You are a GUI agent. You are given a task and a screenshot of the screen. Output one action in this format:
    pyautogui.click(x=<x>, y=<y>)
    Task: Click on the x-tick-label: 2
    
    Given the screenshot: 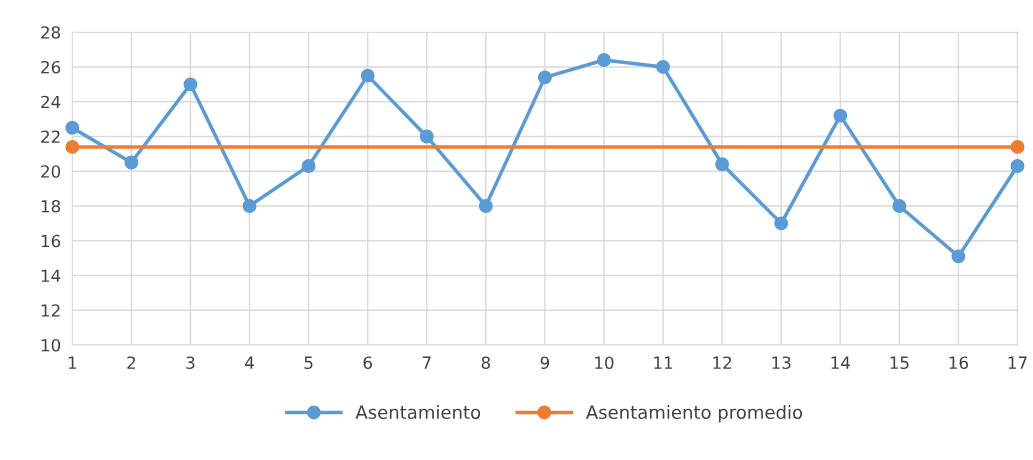 What is the action you would take?
    pyautogui.click(x=131, y=362)
    